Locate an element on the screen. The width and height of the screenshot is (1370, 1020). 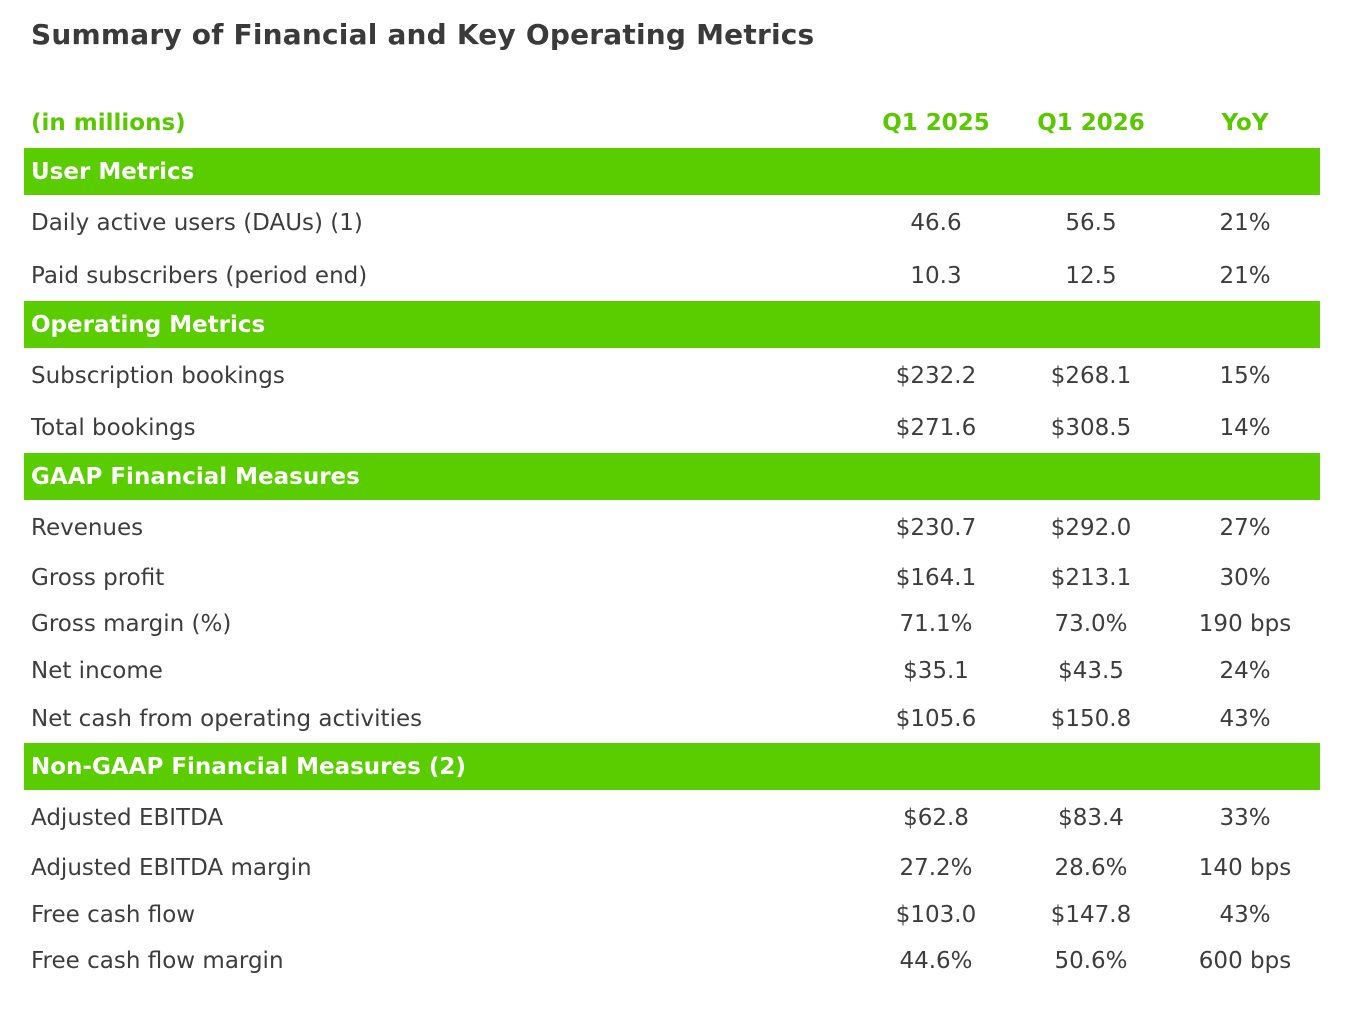
value-q1-2026: $150.8 is located at coordinates (1091, 719).